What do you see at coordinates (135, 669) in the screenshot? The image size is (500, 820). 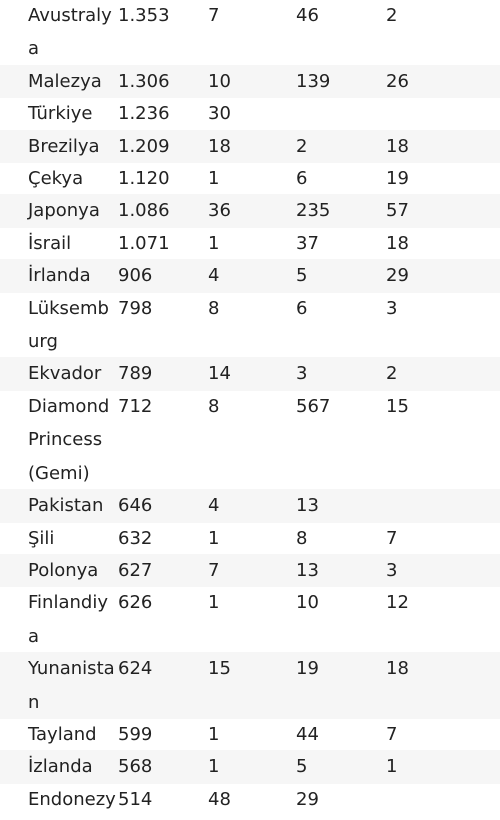 I see `cases-cell: 624` at bounding box center [135, 669].